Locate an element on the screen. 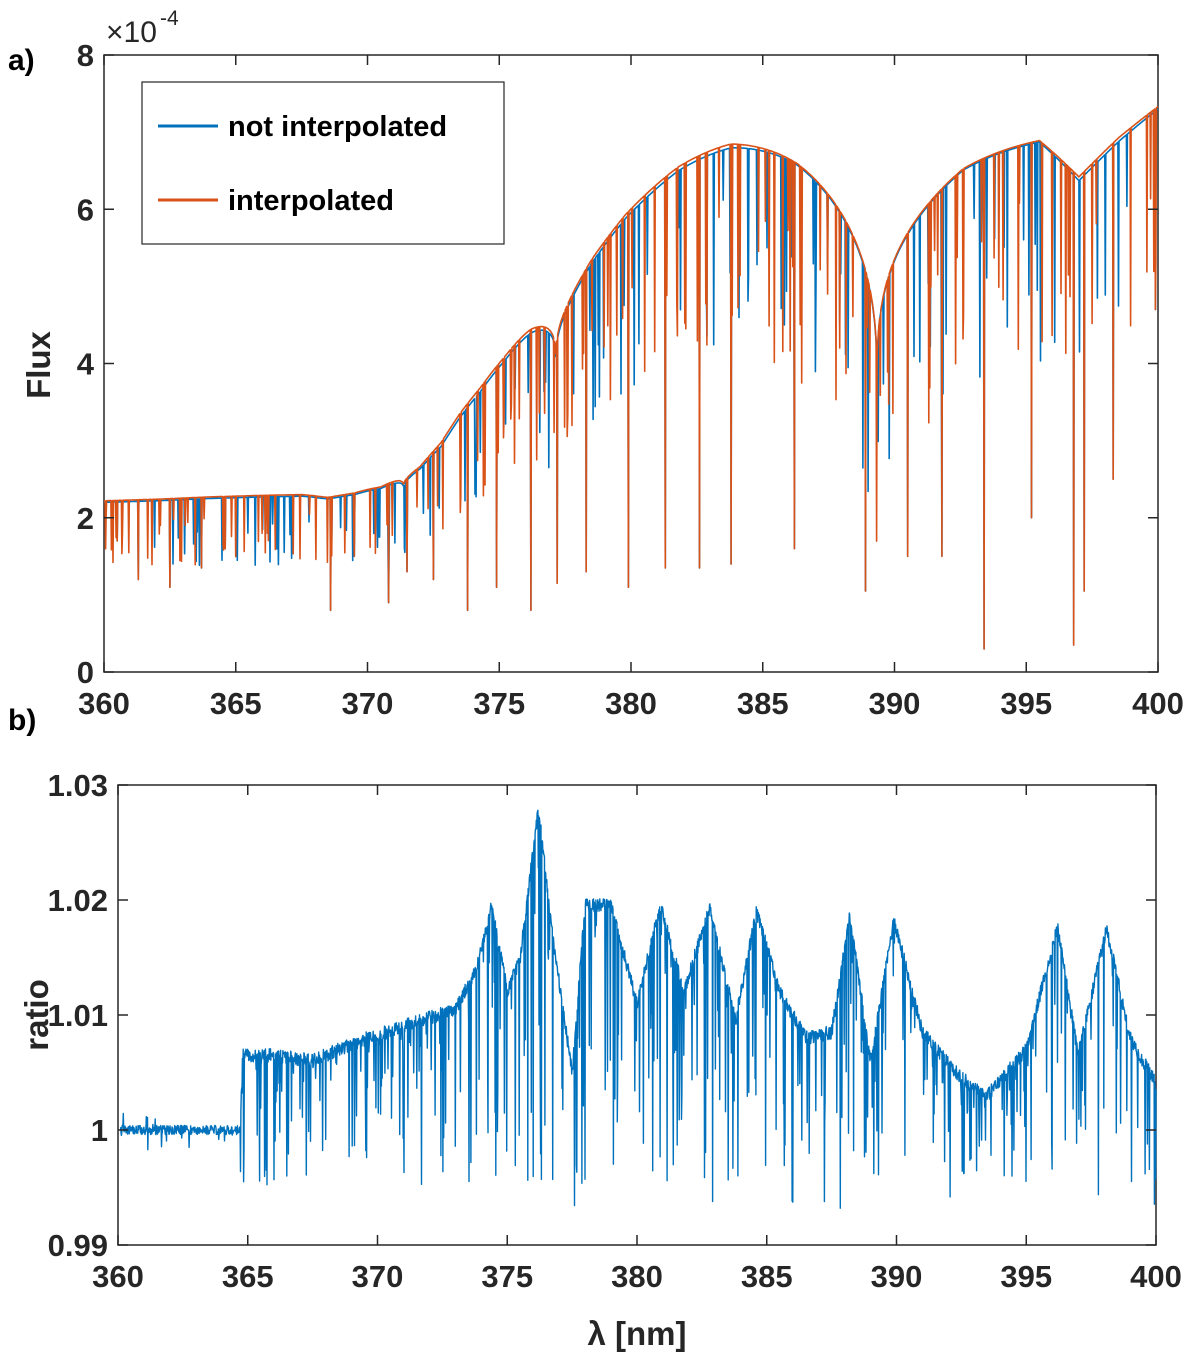 This screenshot has height=1366, width=1200. panel-a-scale-factor: ×10 is located at coordinates (131, 32).